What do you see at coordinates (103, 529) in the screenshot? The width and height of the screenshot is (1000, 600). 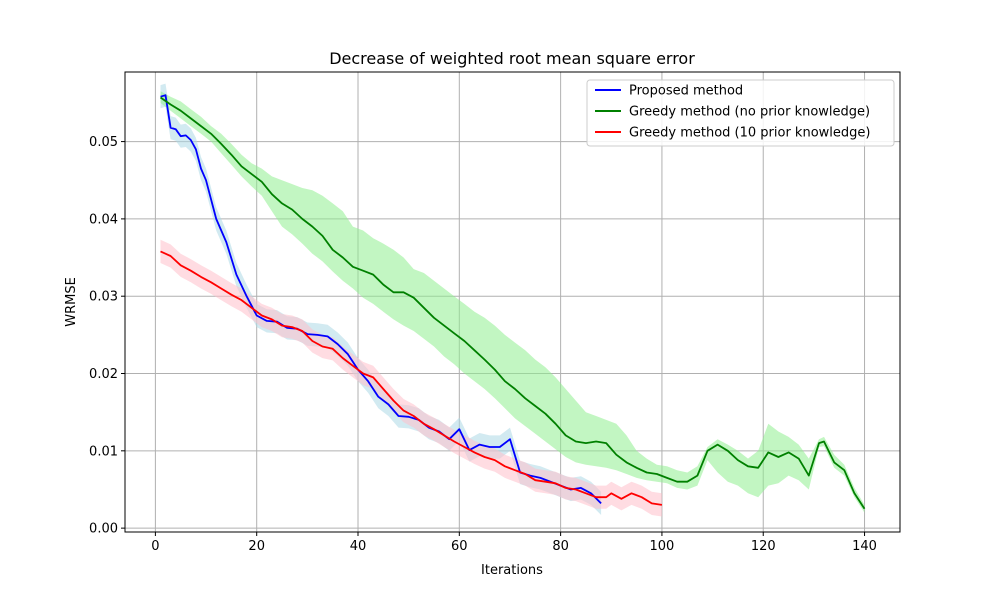 I see `y-tick-label: 0.00` at bounding box center [103, 529].